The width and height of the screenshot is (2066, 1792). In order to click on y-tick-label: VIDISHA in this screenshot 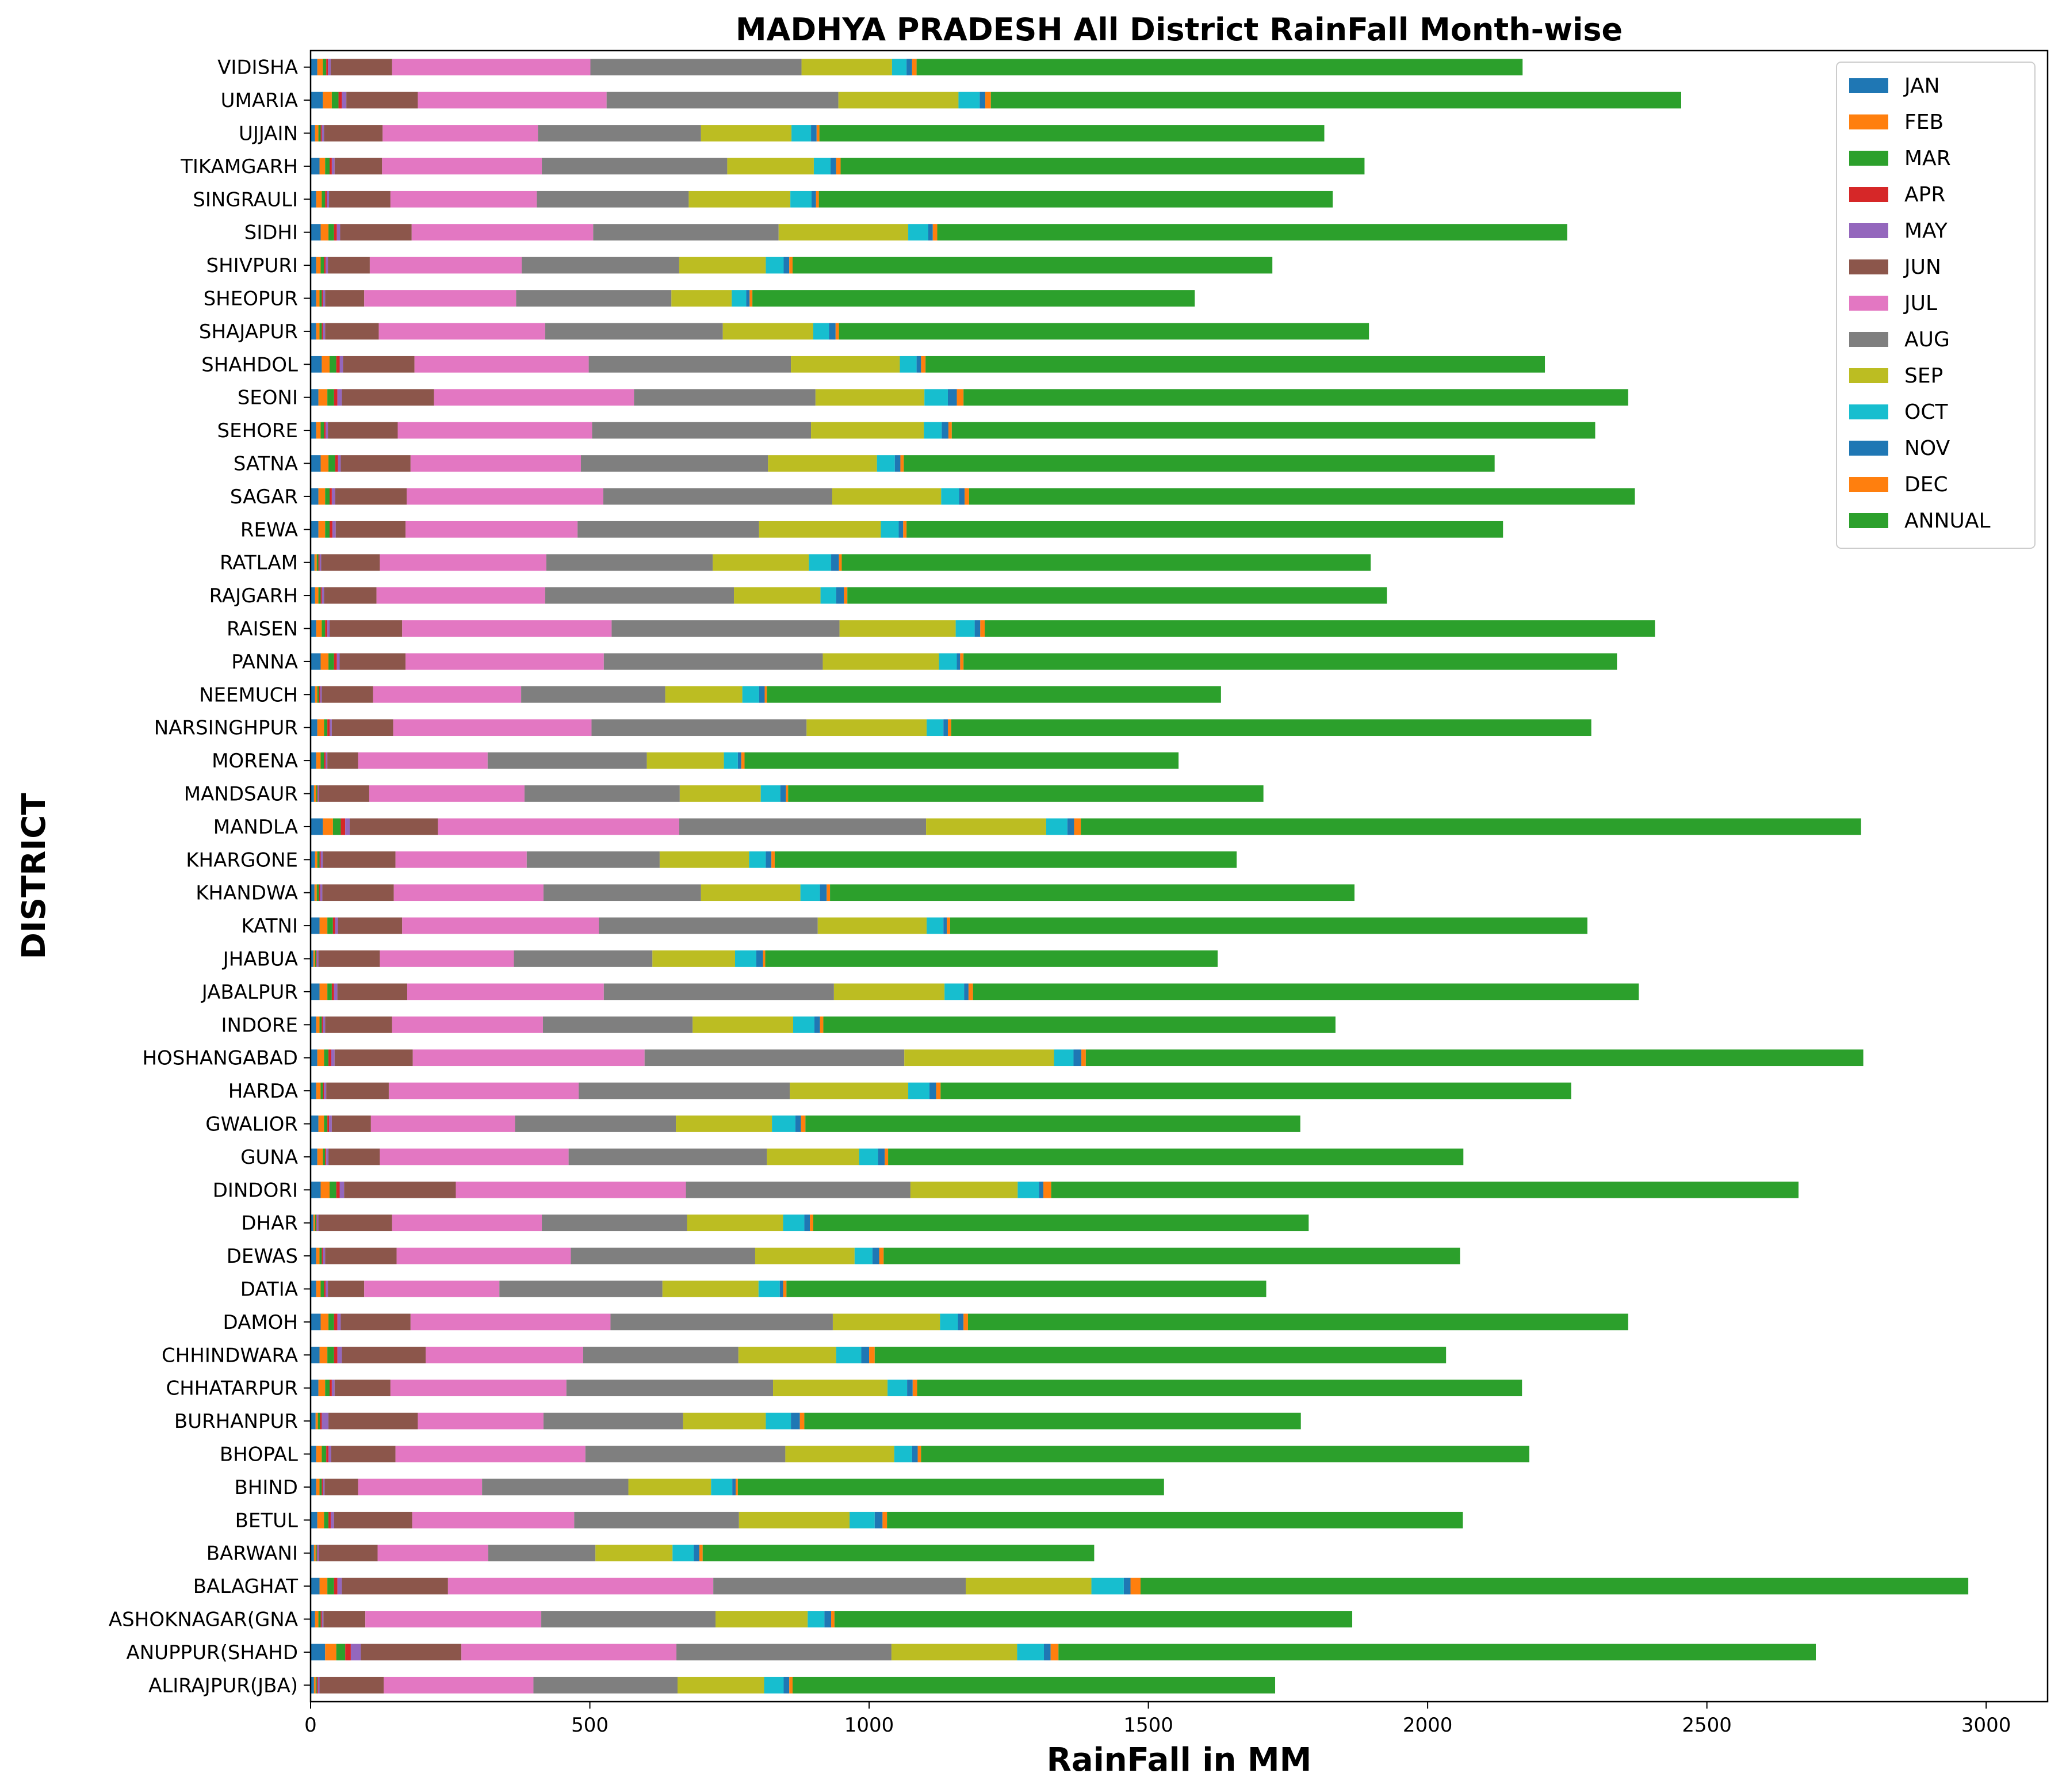, I will do `click(257, 67)`.